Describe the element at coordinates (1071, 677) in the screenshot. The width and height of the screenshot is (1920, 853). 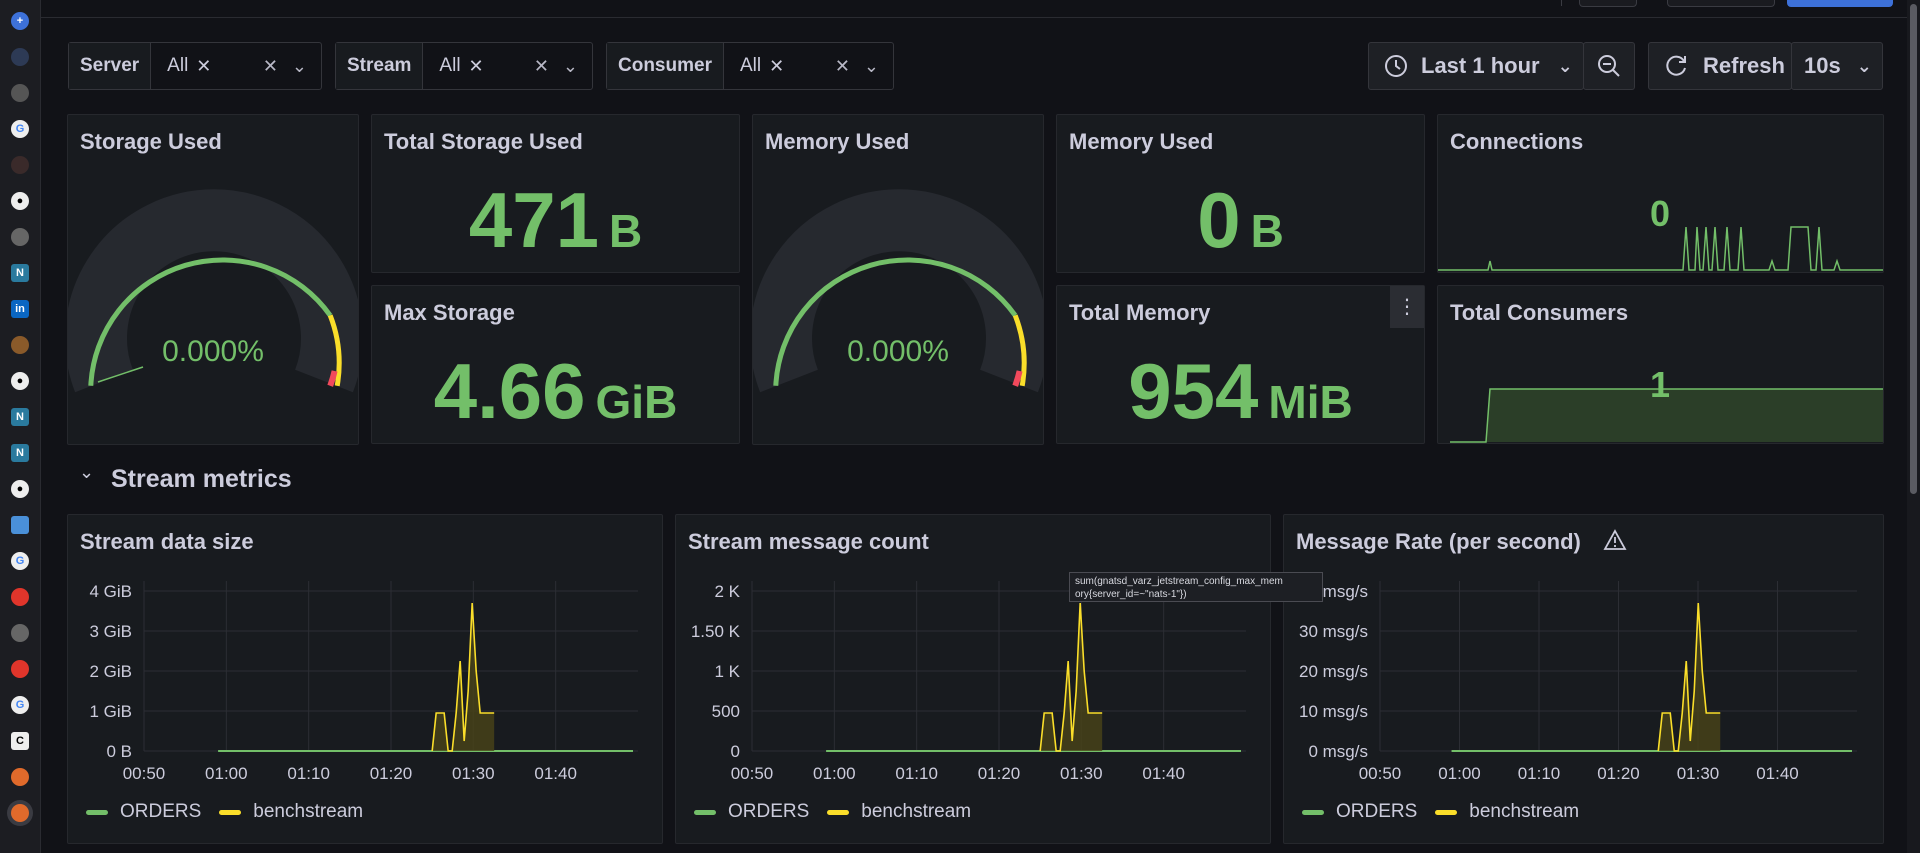
I see `series-benchstream-fill` at that location.